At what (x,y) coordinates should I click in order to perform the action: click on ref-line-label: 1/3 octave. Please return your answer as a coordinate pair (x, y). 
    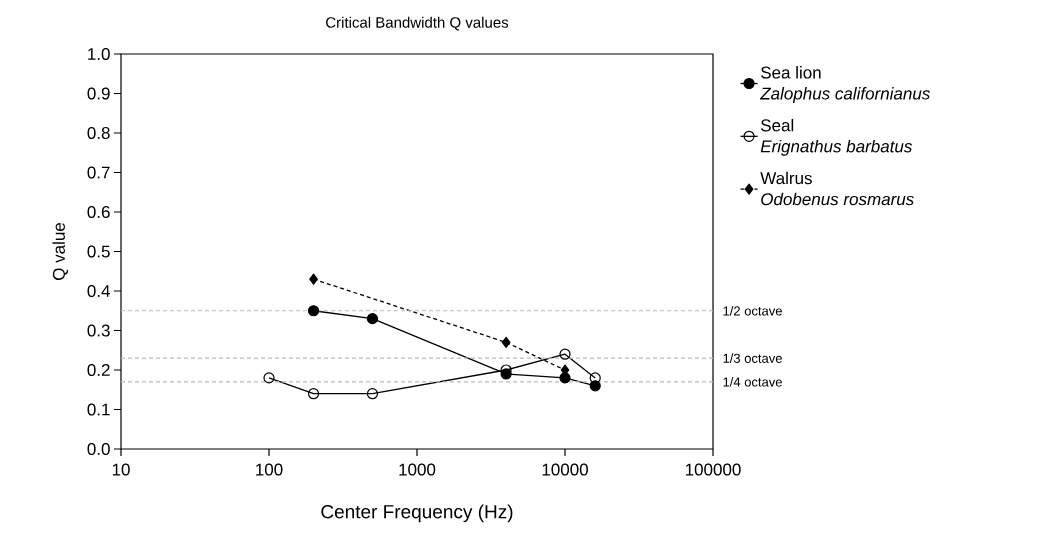
    Looking at the image, I should click on (752, 358).